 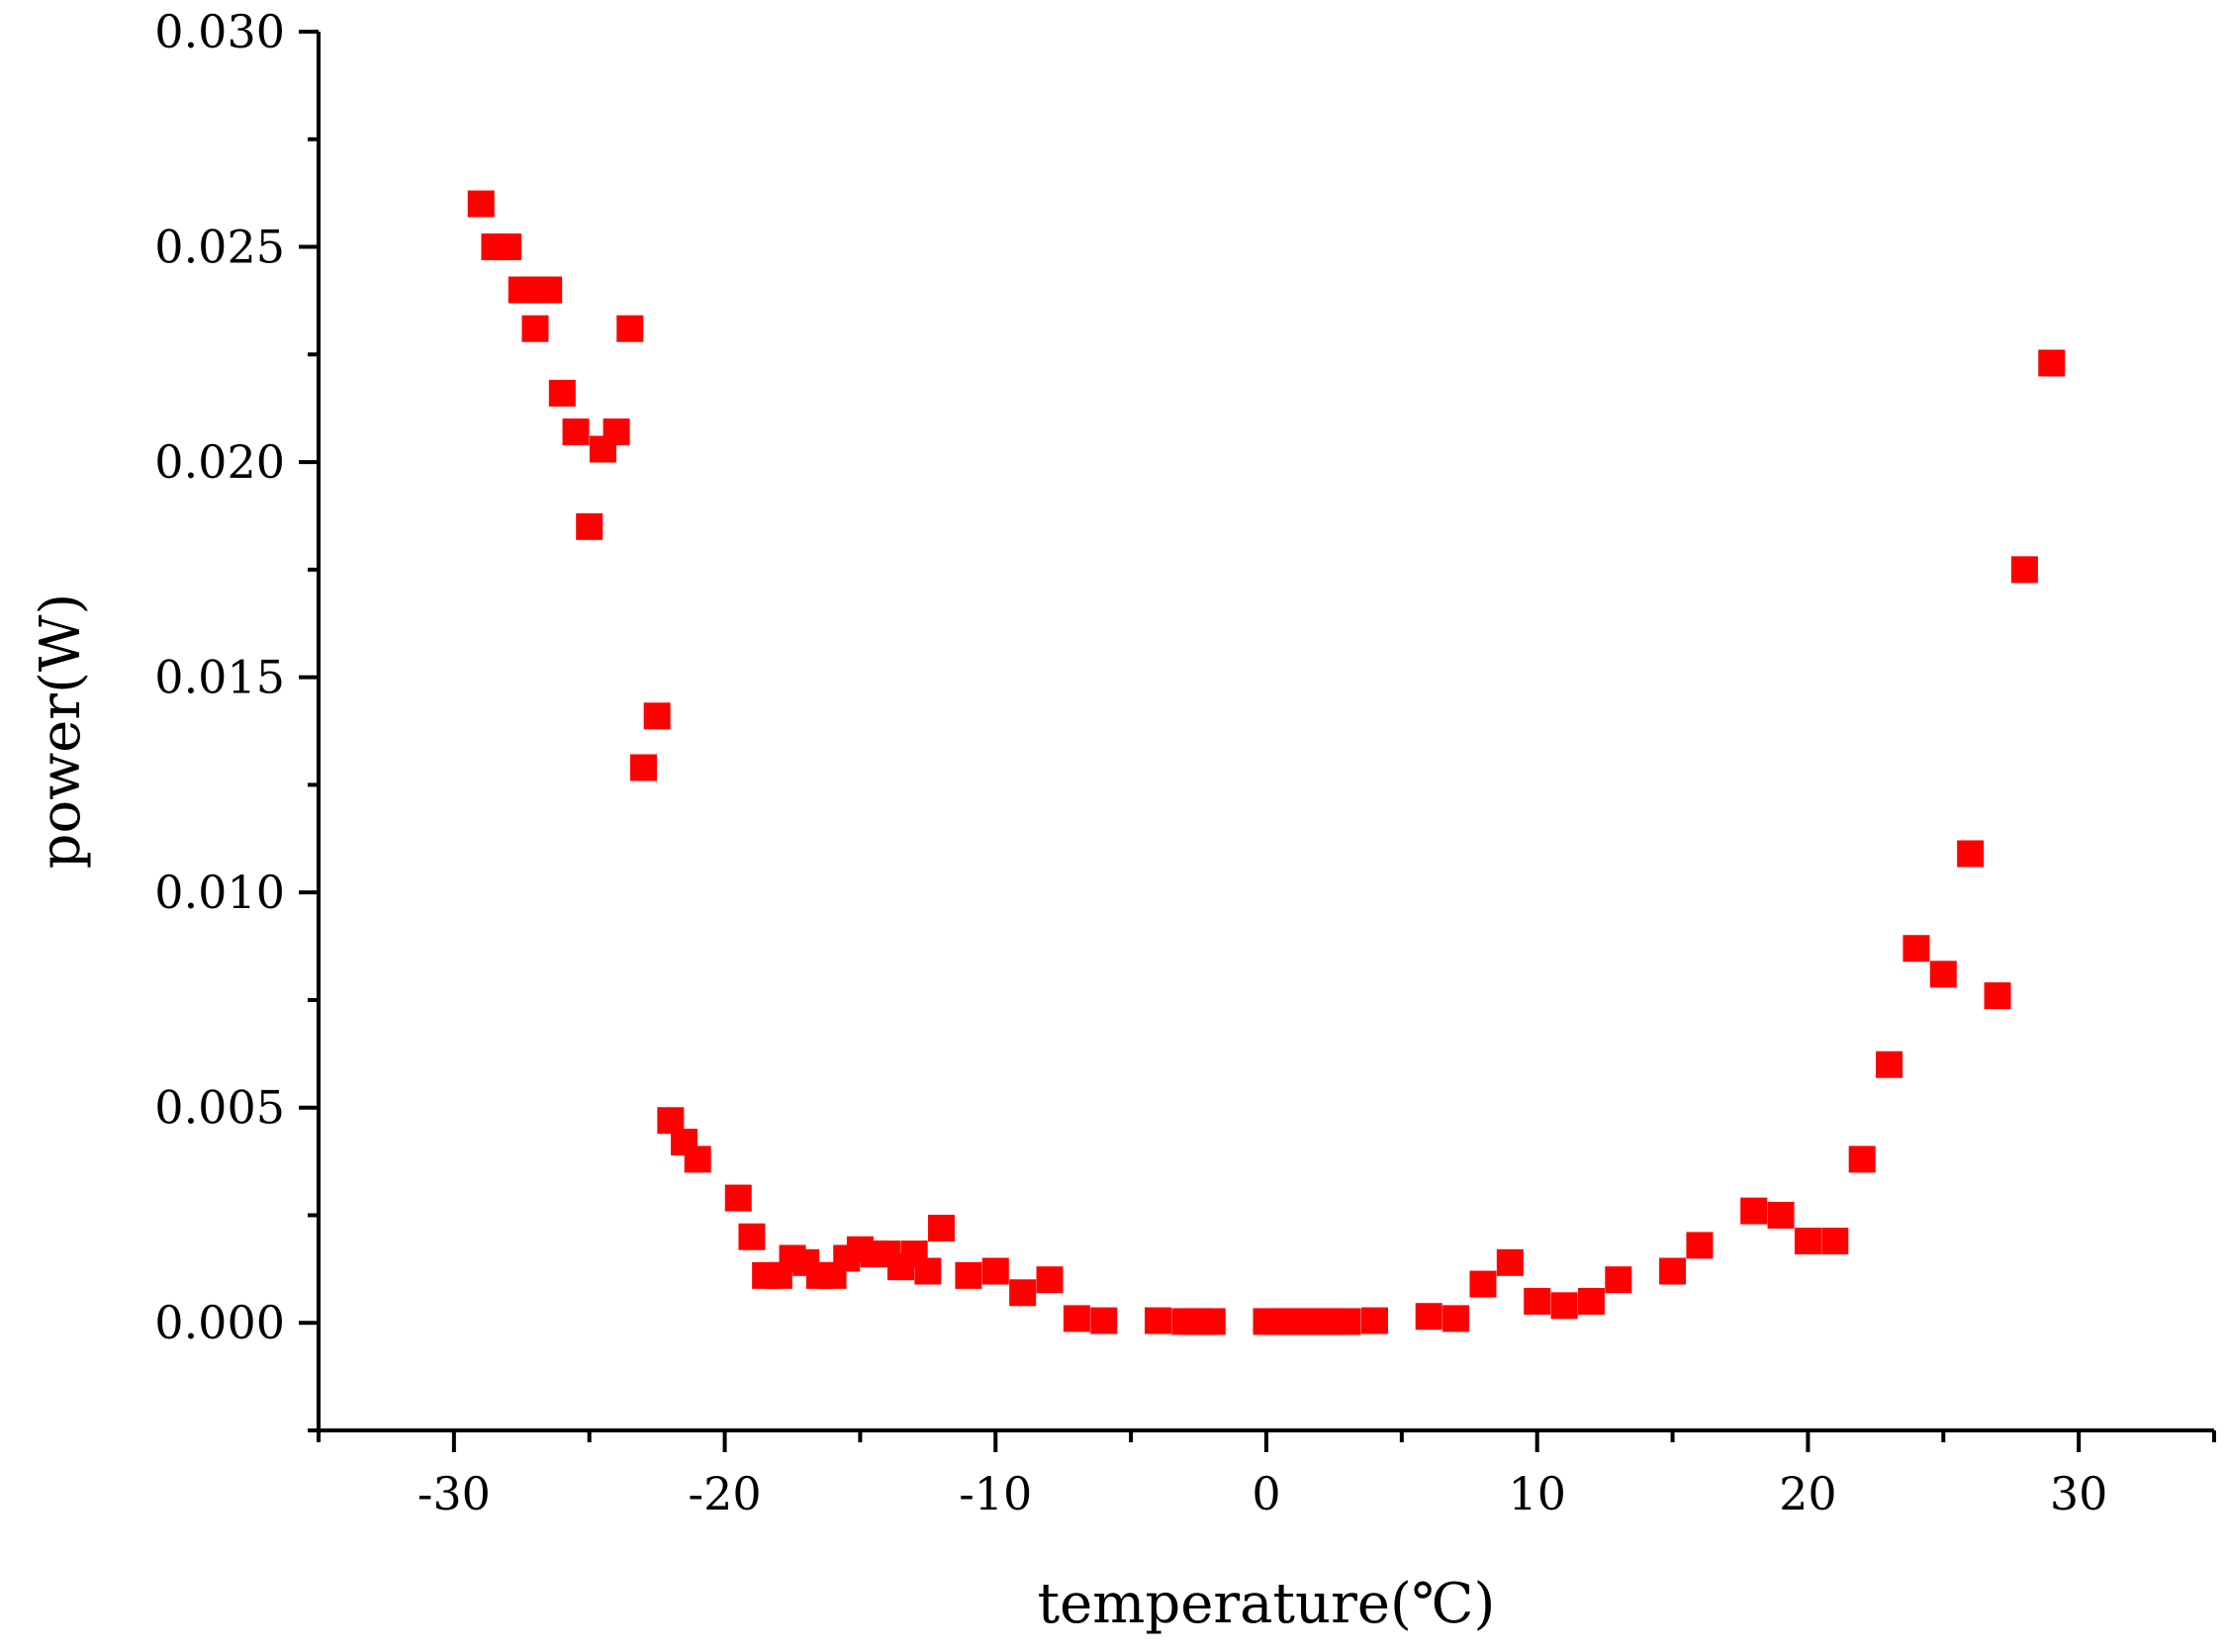 What do you see at coordinates (996, 1493) in the screenshot?
I see `x-tick-label: -10` at bounding box center [996, 1493].